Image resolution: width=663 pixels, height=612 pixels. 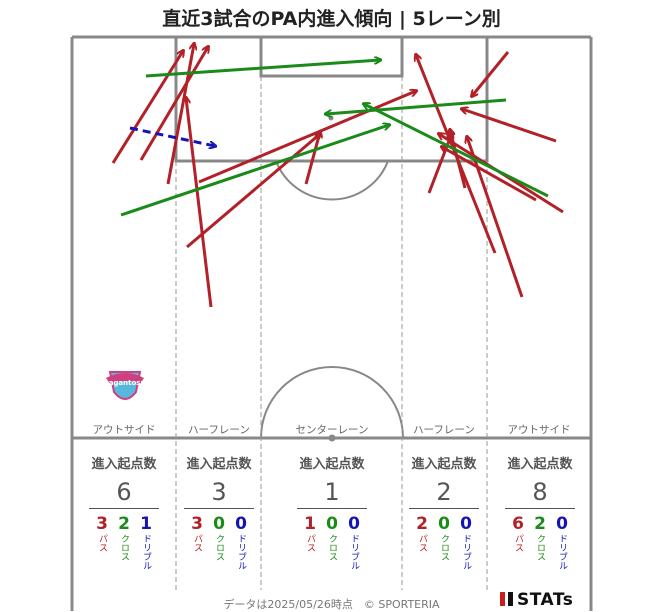 What do you see at coordinates (146, 524) in the screenshot?
I see `dribble-count: 1` at bounding box center [146, 524].